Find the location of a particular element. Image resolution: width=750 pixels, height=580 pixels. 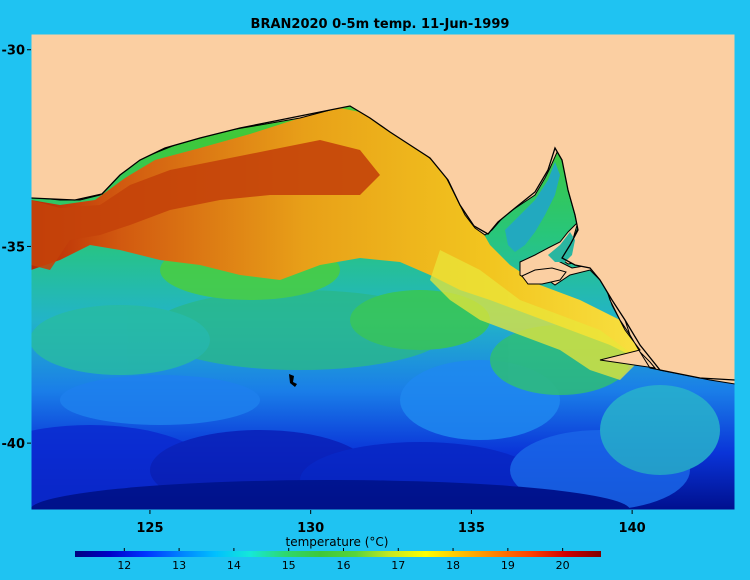

hot-core is located at coordinates (205, 205).